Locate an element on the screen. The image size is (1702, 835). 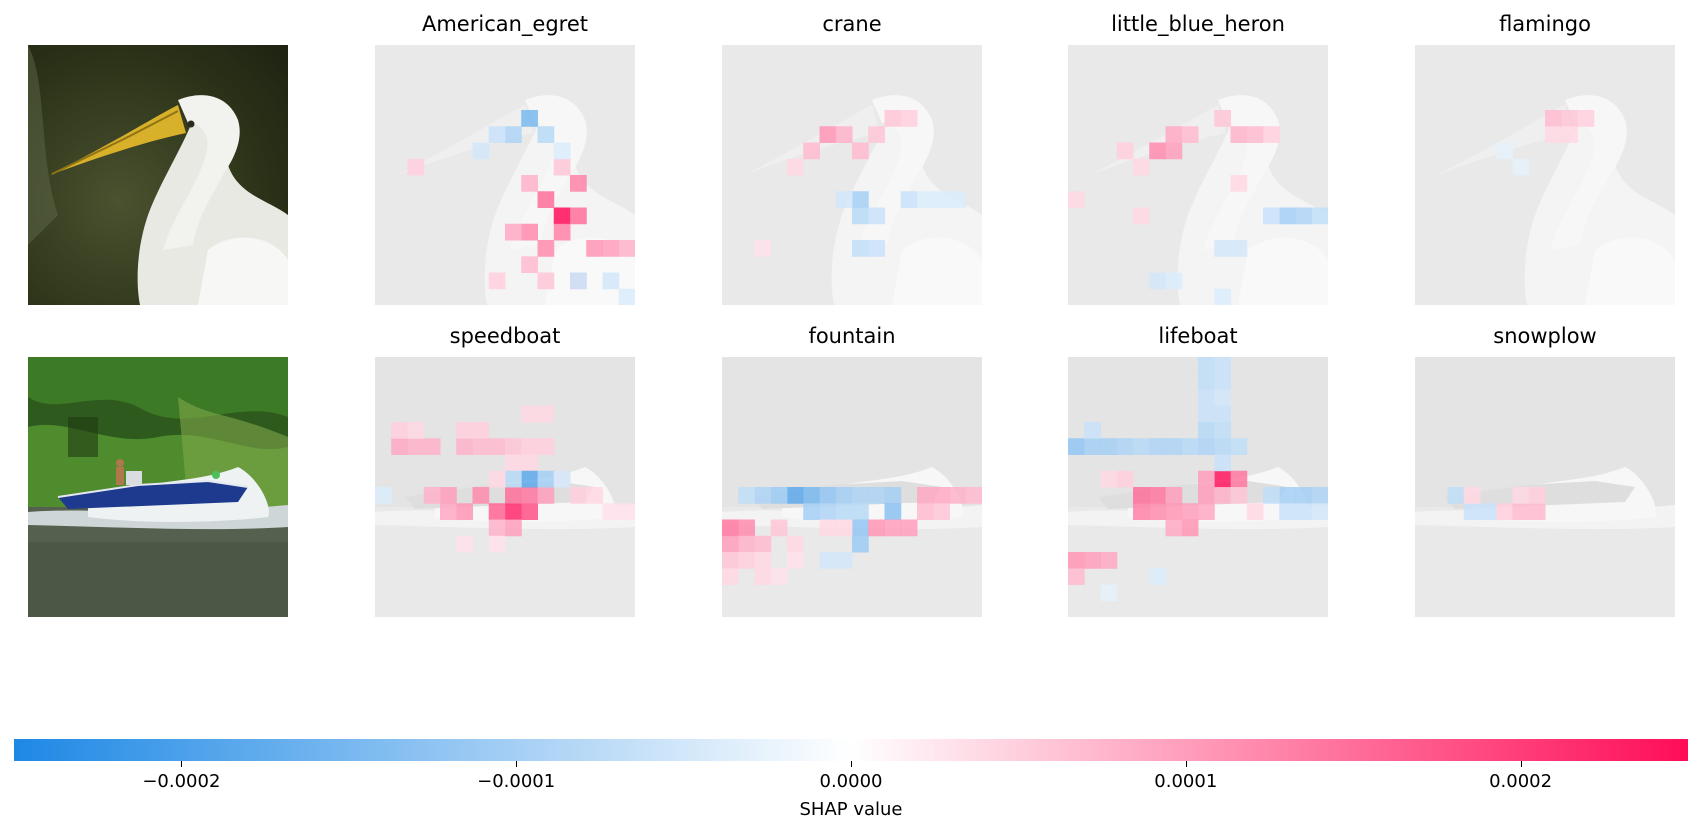
panel-title-lifeboat: lifeboat is located at coordinates (1198, 336).